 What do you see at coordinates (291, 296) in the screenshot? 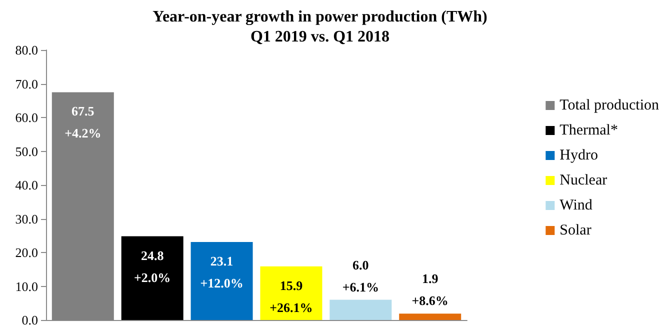
I see `data-label: 15.9 +26.1%` at bounding box center [291, 296].